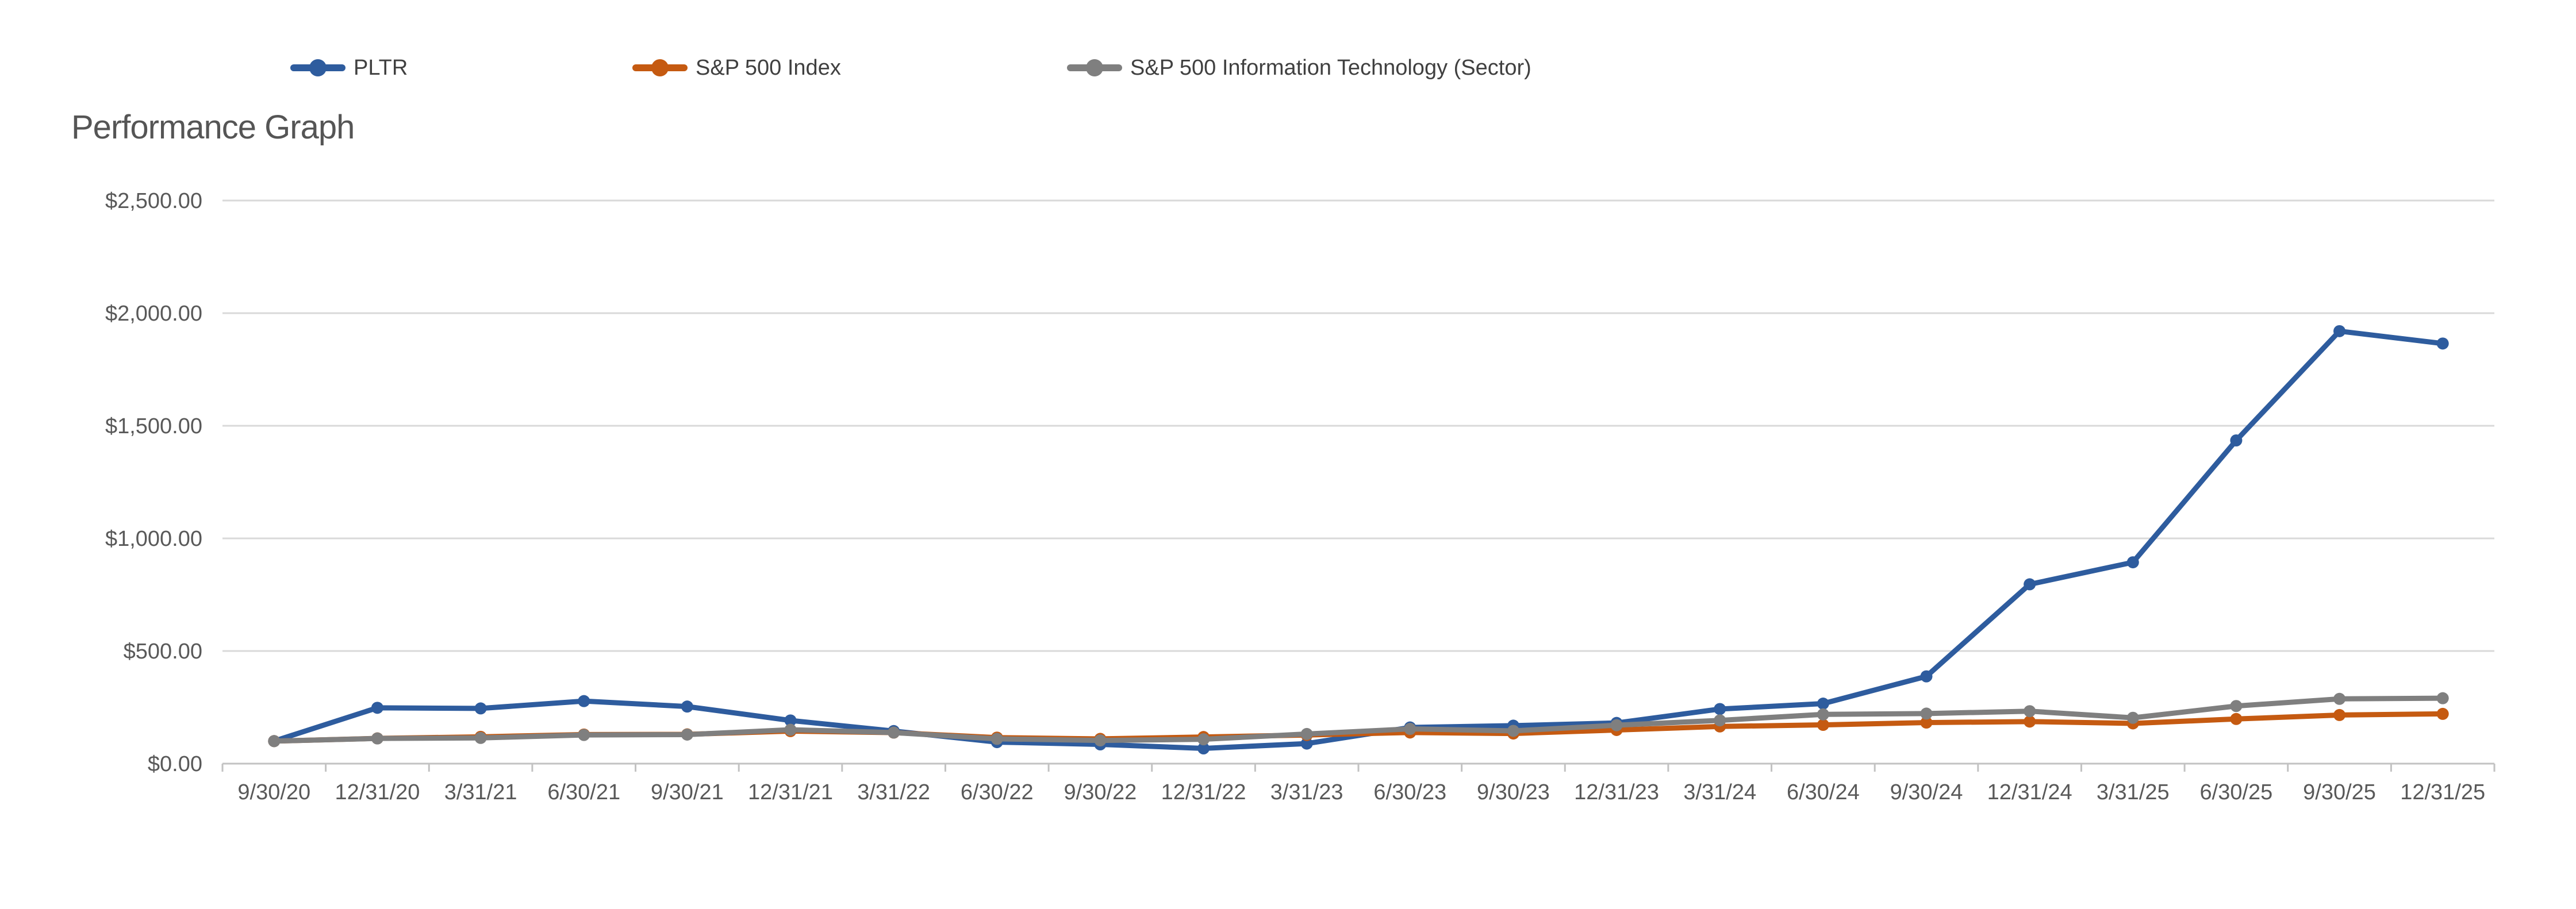 This screenshot has width=2576, height=909. Describe the element at coordinates (378, 792) in the screenshot. I see `x-tick-label: 12/31/20` at that location.